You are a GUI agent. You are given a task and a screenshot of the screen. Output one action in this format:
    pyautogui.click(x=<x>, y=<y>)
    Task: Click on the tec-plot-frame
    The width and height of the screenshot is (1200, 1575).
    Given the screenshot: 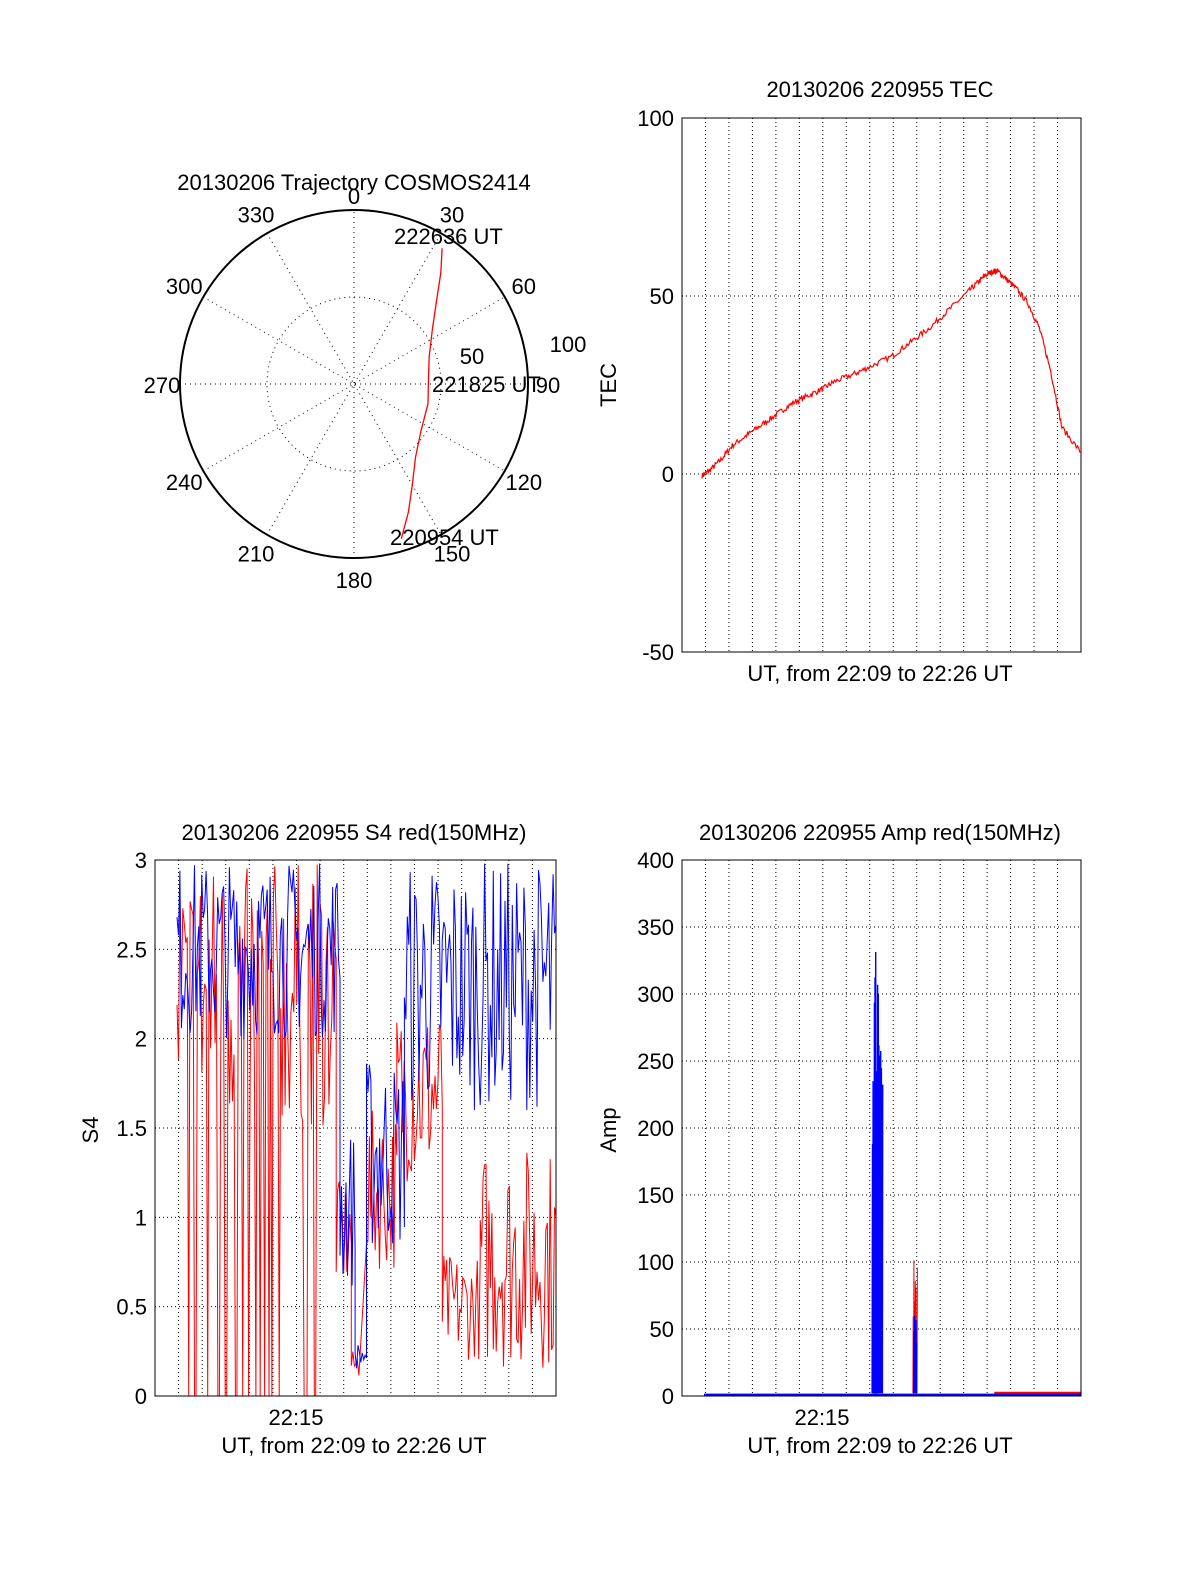 What is the action you would take?
    pyautogui.click(x=881, y=385)
    